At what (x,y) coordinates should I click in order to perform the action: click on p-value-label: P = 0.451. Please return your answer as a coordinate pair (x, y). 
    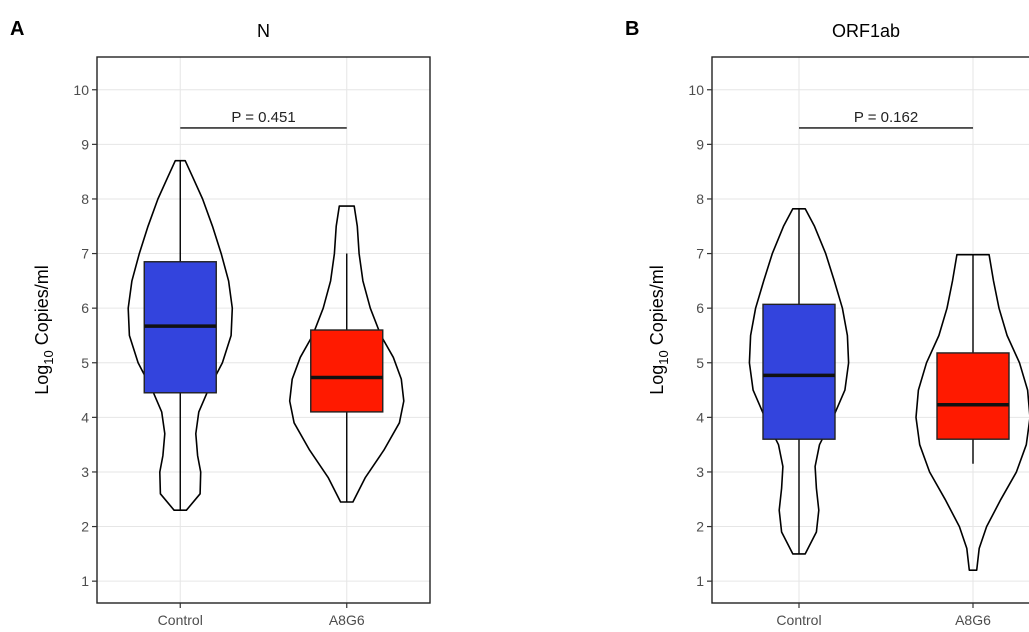
    Looking at the image, I should click on (263, 117).